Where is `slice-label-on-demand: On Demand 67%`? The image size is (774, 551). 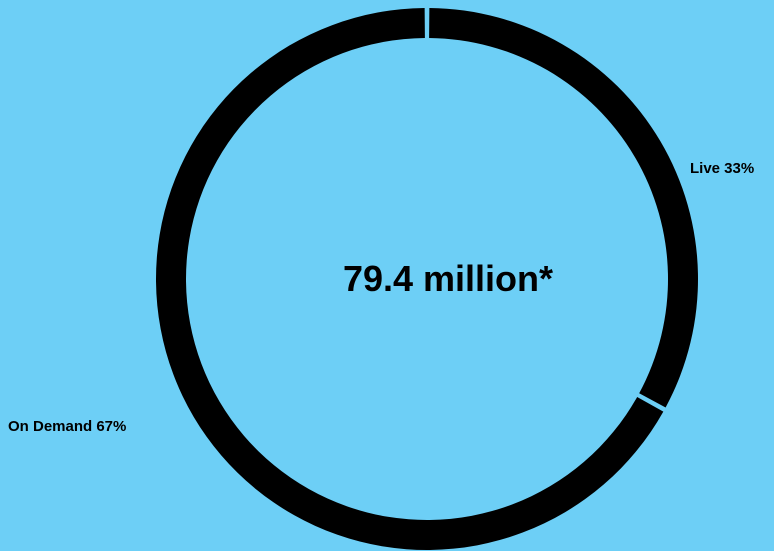 slice-label-on-demand: On Demand 67% is located at coordinates (67, 426).